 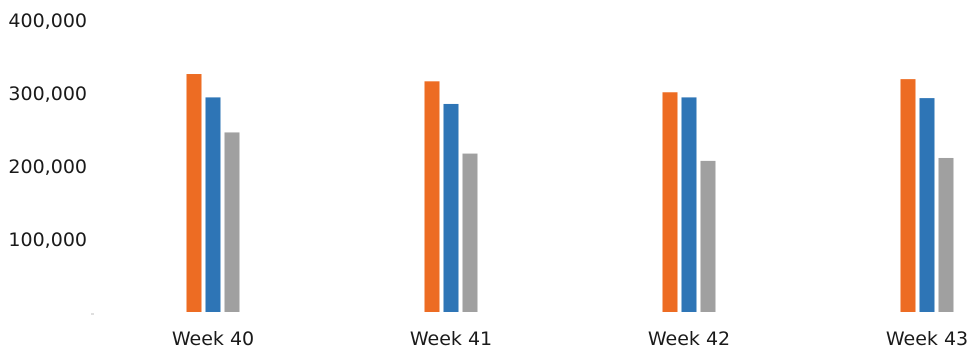 What do you see at coordinates (47, 94) in the screenshot?
I see `y-tick-label: 300,000` at bounding box center [47, 94].